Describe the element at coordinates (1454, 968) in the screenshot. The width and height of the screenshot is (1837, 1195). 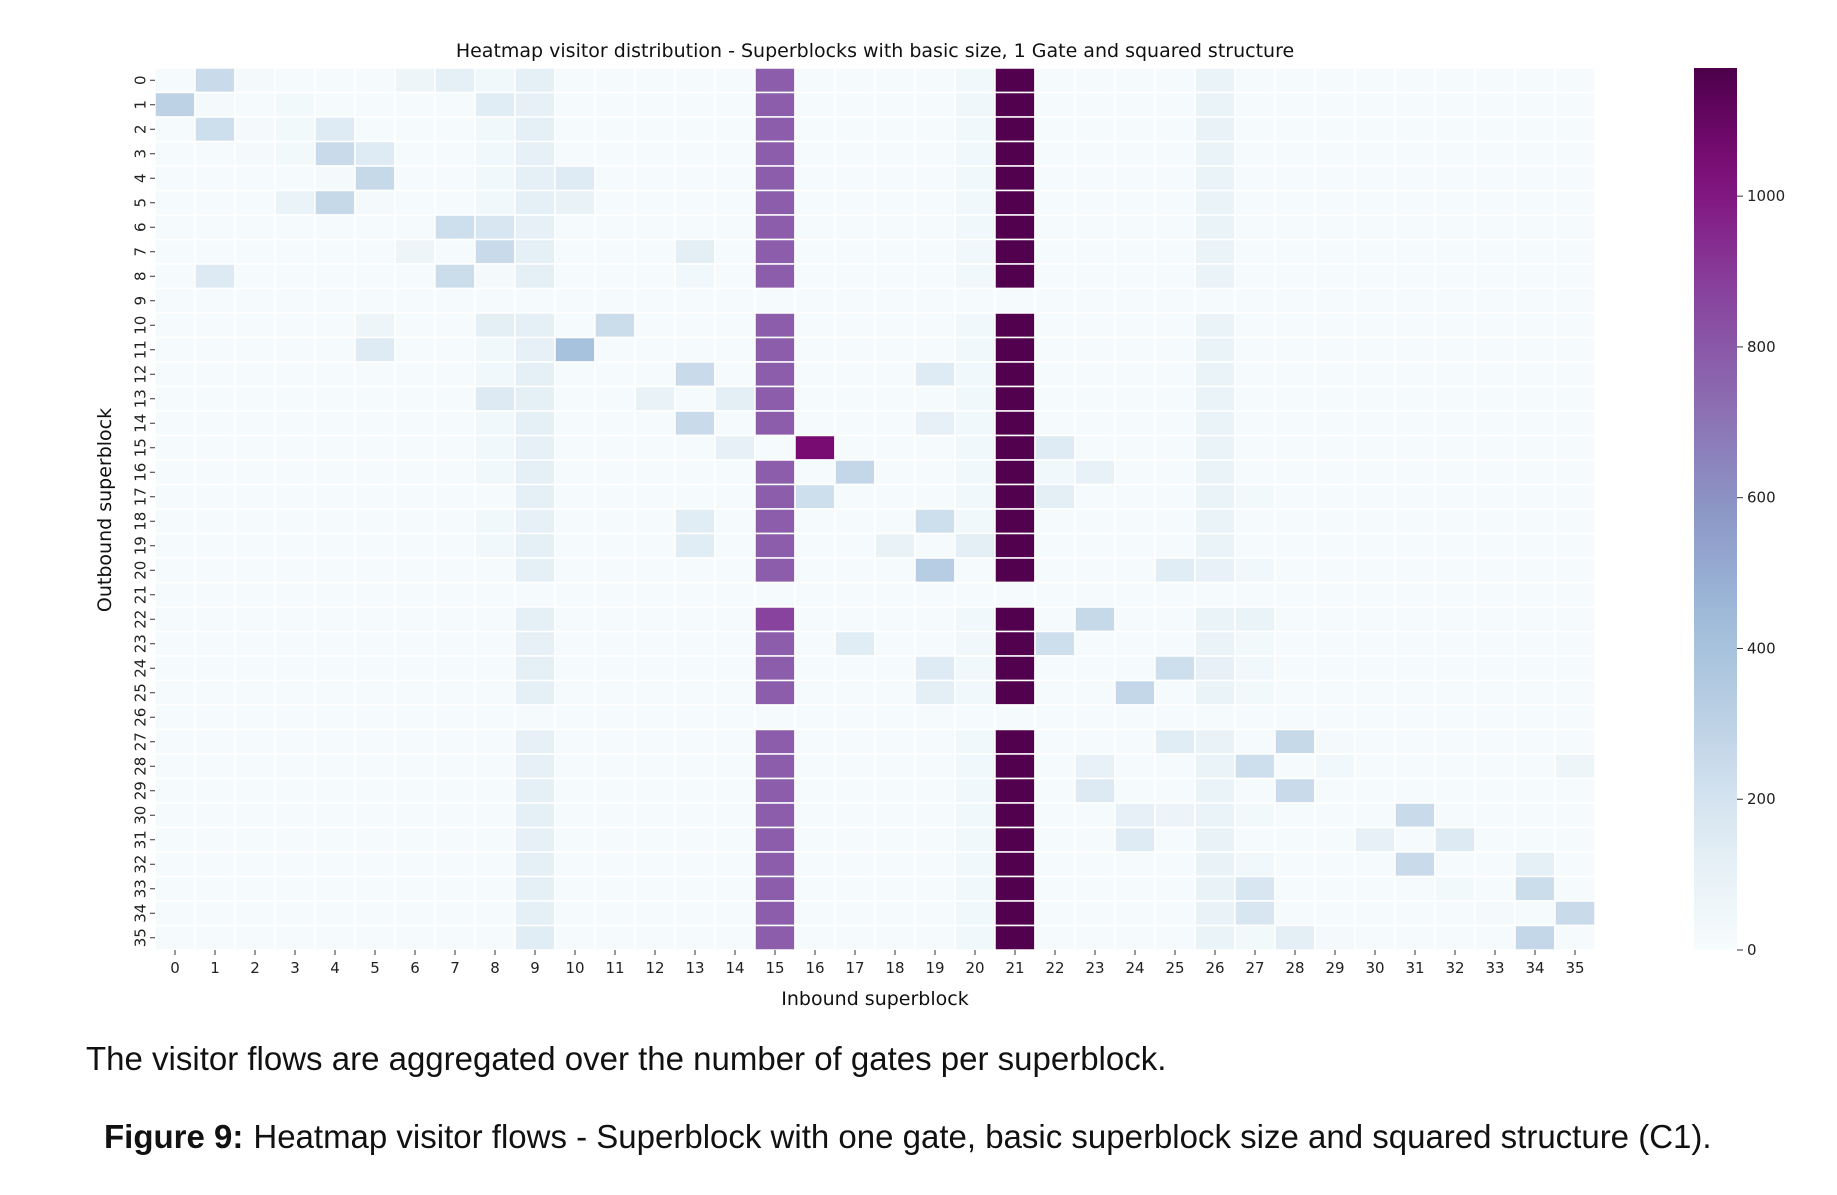
I see `x-tick-label: 32` at that location.